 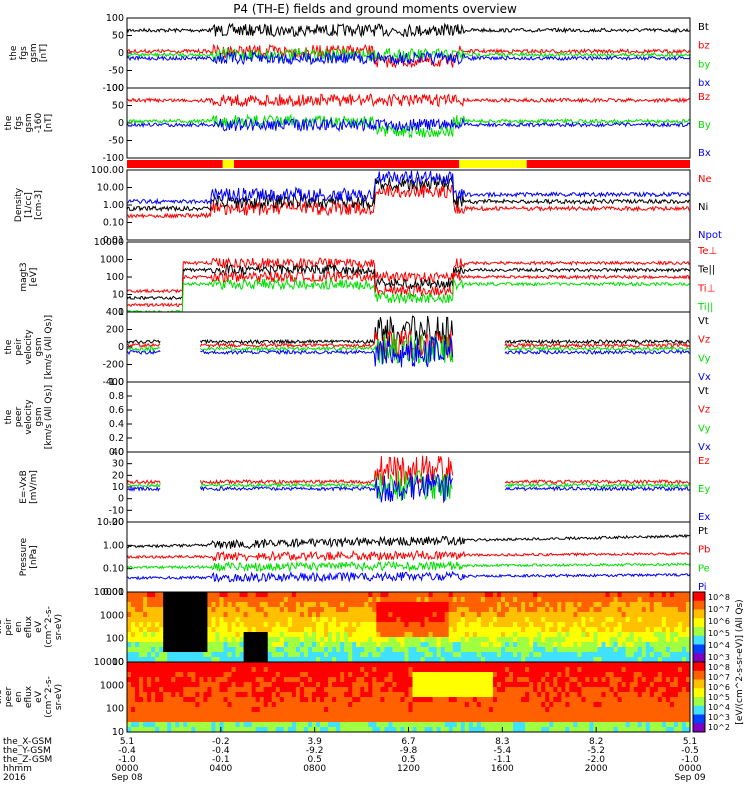 I want to click on ylabel-line: peer, so click(x=19, y=416).